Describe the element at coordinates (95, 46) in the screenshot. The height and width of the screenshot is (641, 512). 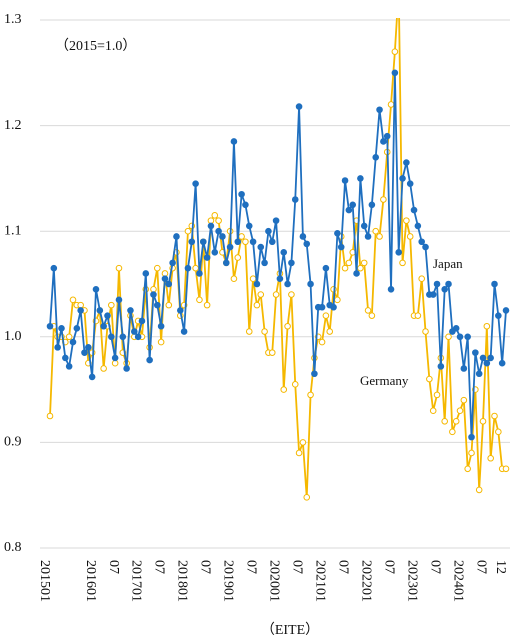
I see `subtitle: （2015=1.0）` at that location.